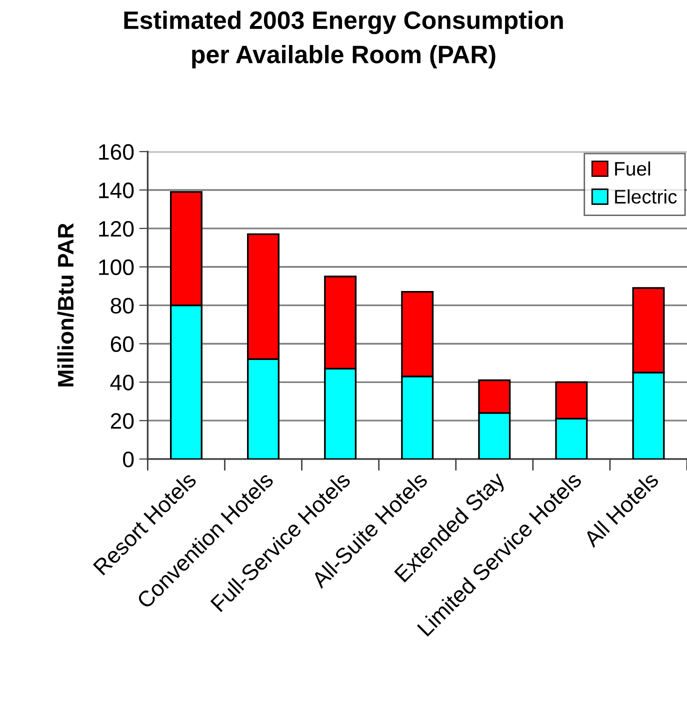 This screenshot has width=687, height=715. I want to click on y-tick-label: 120, so click(116, 228).